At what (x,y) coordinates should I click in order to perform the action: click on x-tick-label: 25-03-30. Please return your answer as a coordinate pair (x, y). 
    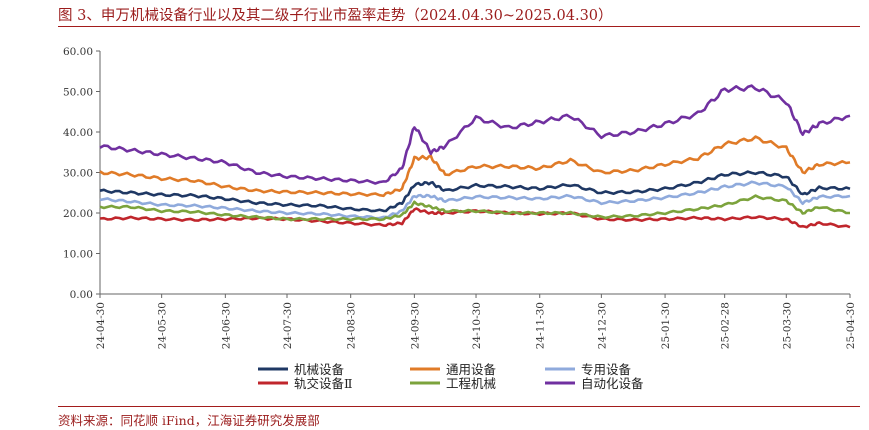
    Looking at the image, I should click on (787, 325).